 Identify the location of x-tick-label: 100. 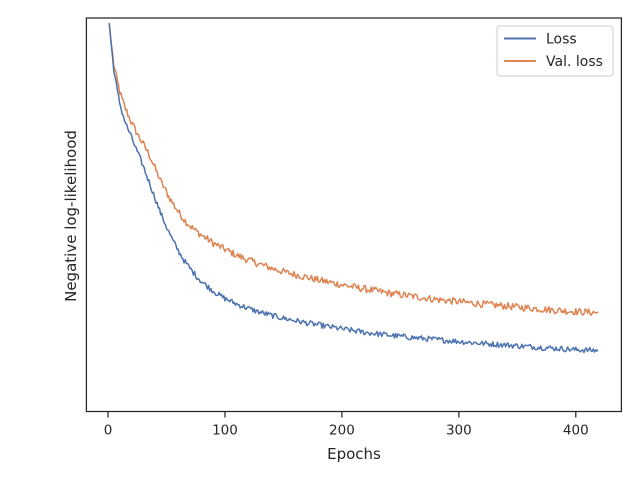
(225, 431).